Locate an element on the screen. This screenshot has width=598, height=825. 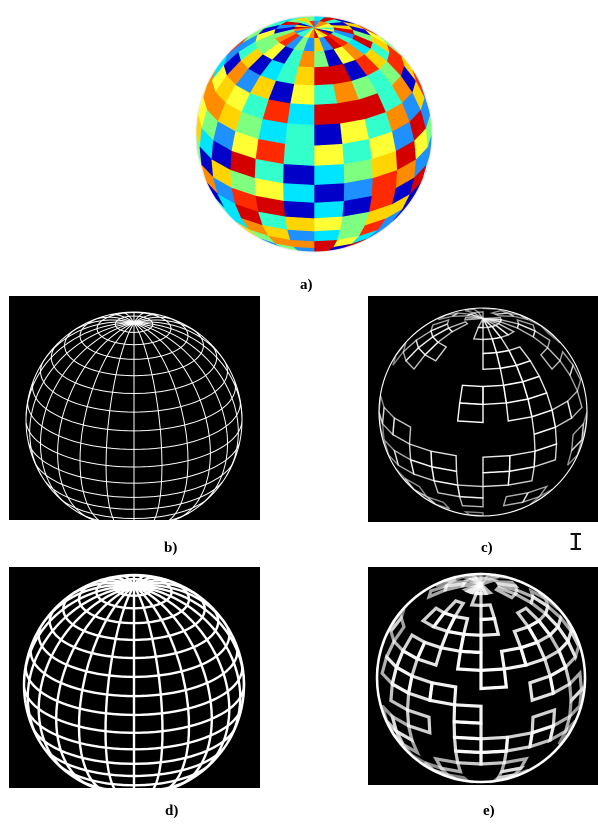
outline-panel is located at coordinates (483, 409).